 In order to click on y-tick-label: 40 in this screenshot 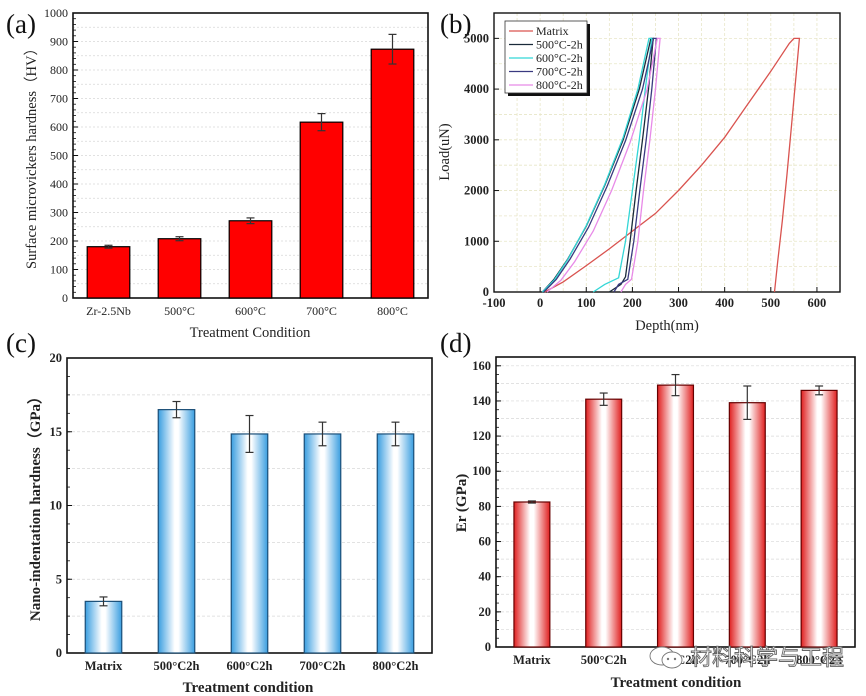, I will do `click(485, 577)`.